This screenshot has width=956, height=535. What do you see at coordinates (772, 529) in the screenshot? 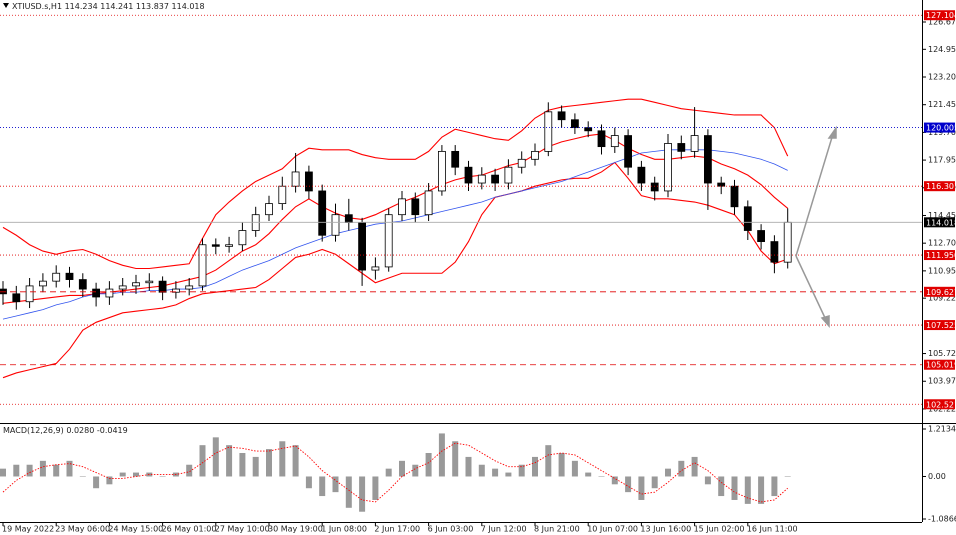
I see `x-tick-label: 16 Jun 11:00` at bounding box center [772, 529].